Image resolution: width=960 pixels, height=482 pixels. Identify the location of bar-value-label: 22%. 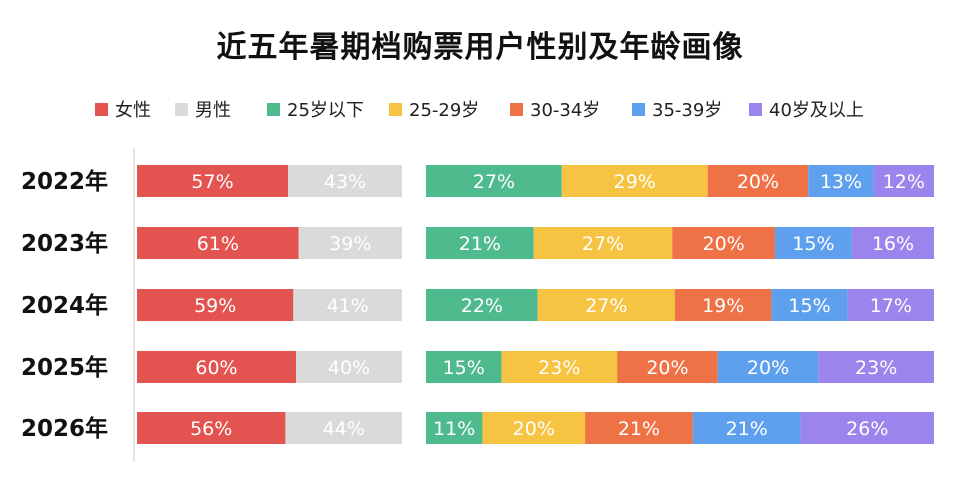
(482, 306).